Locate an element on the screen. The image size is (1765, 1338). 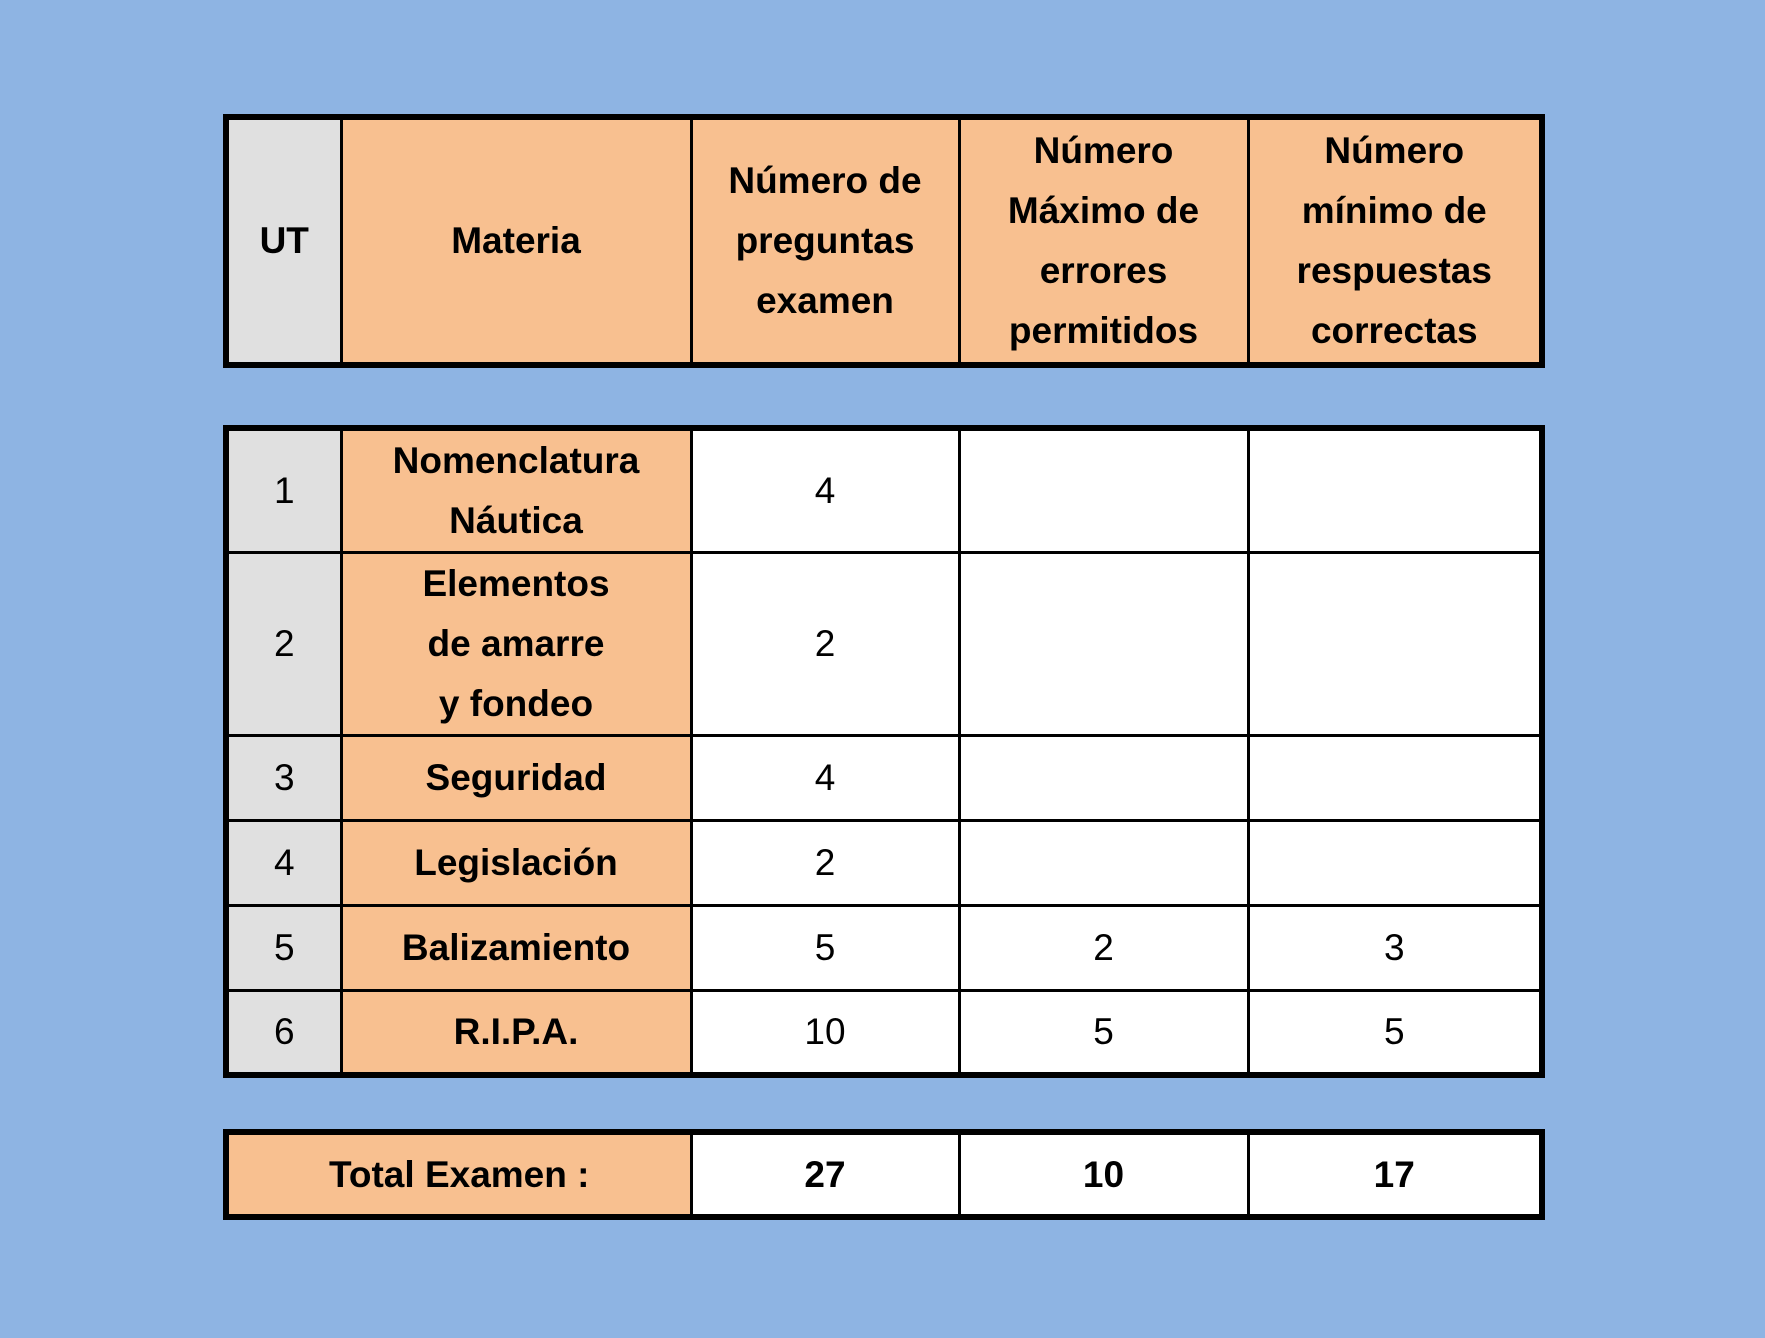
ut-cell: 5 is located at coordinates (283, 948).